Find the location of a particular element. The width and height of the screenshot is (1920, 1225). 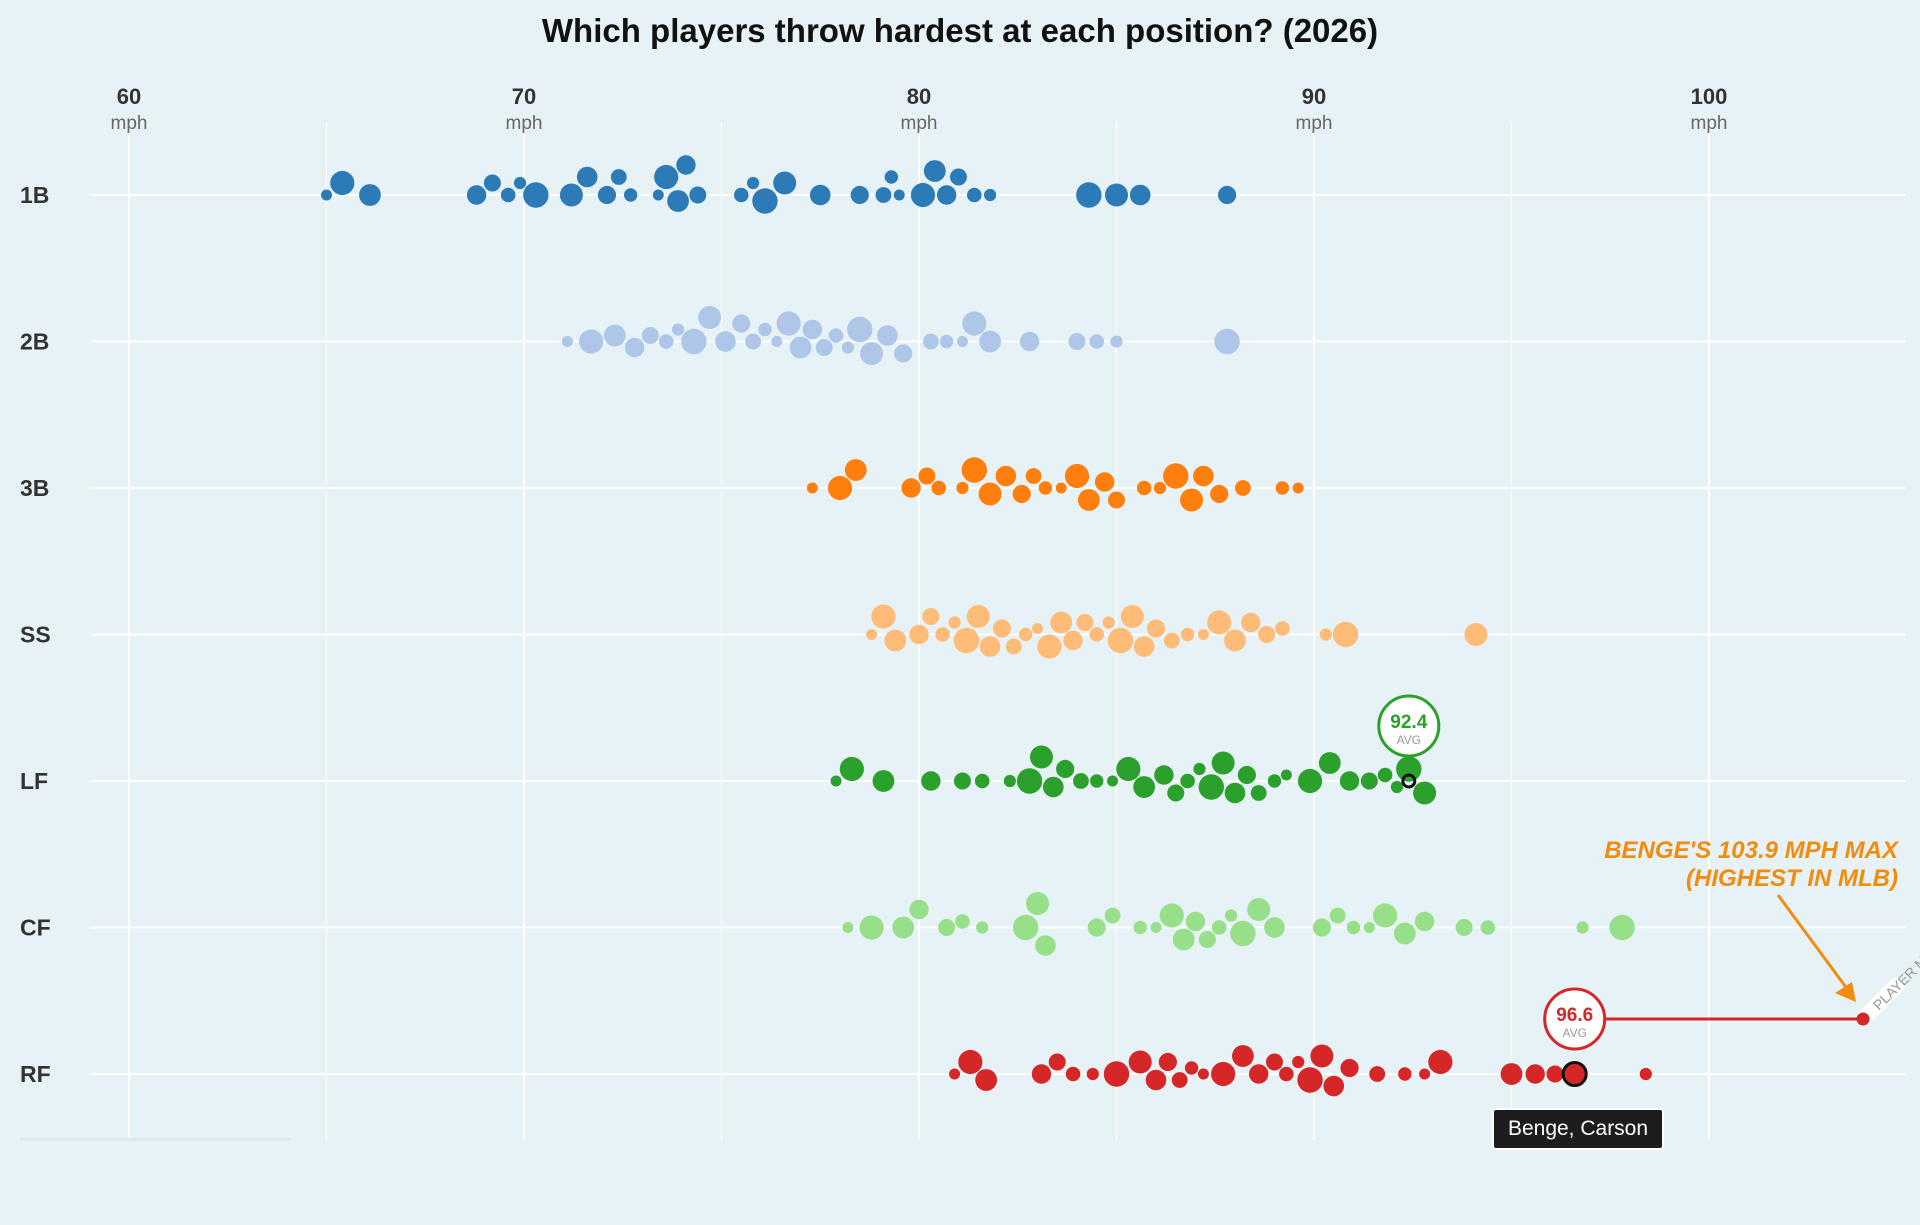

category-label-2B: 2B is located at coordinates (34, 342).